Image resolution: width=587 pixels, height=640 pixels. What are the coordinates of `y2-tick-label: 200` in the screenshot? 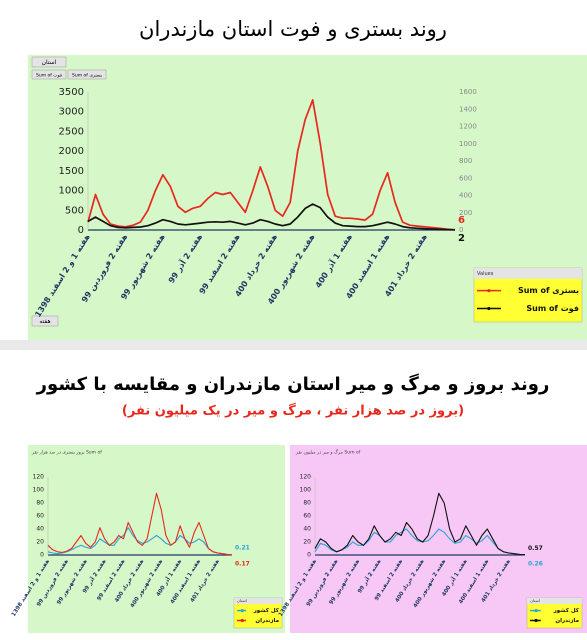 It's located at (465, 213).